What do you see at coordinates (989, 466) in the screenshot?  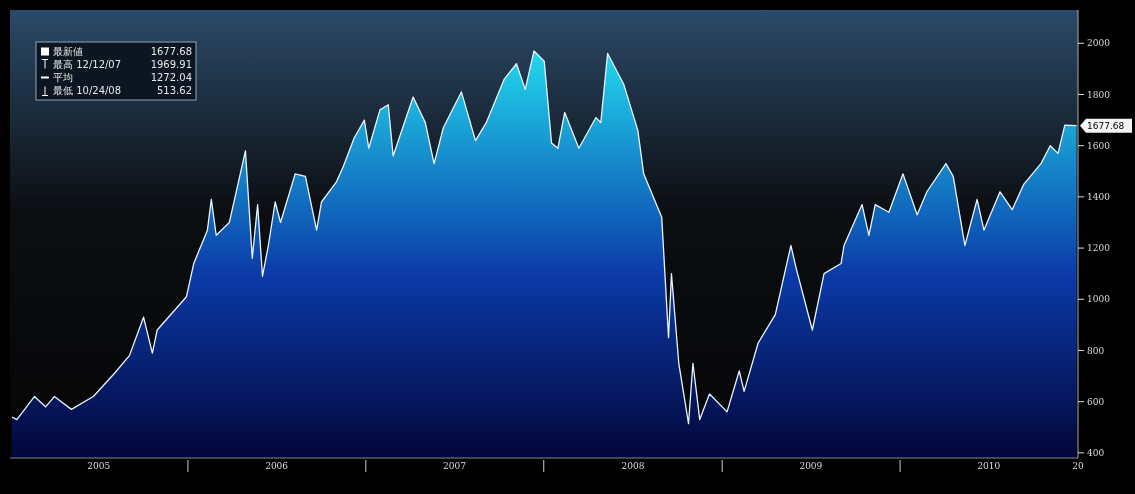 I see `x-tick-label: 2010` at bounding box center [989, 466].